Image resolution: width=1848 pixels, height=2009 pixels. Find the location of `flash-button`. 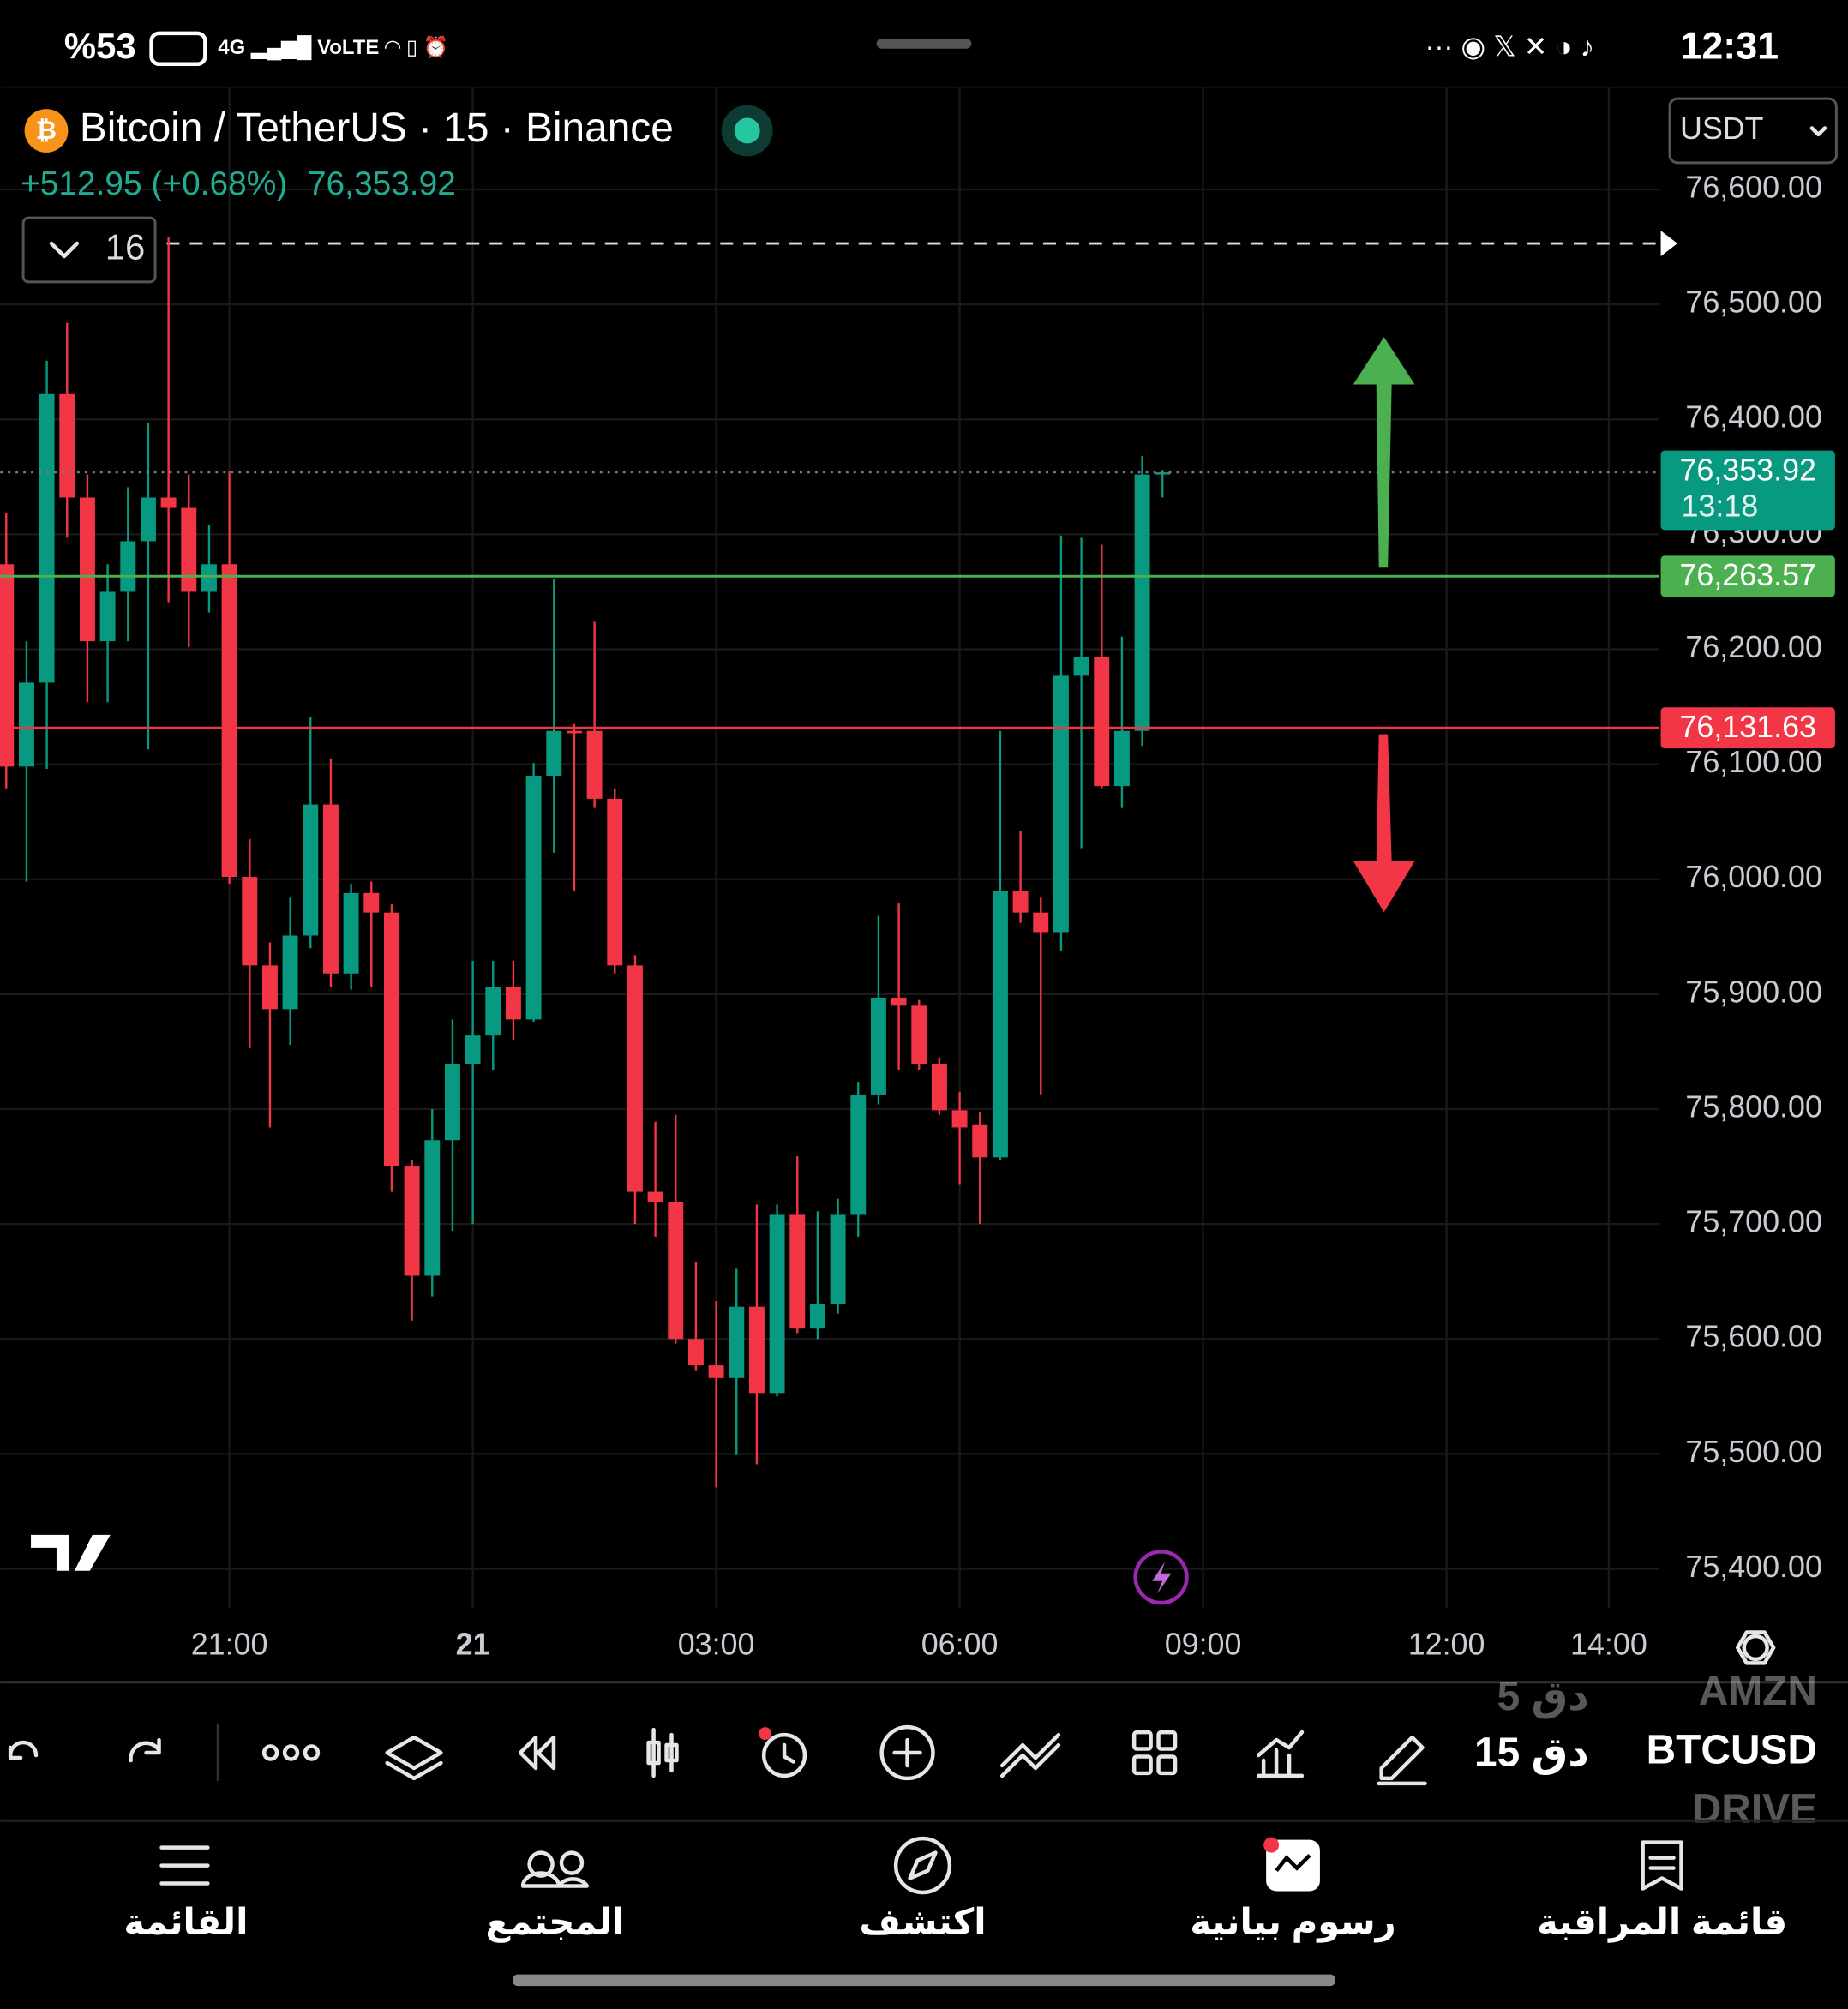

flash-button is located at coordinates (1161, 1577).